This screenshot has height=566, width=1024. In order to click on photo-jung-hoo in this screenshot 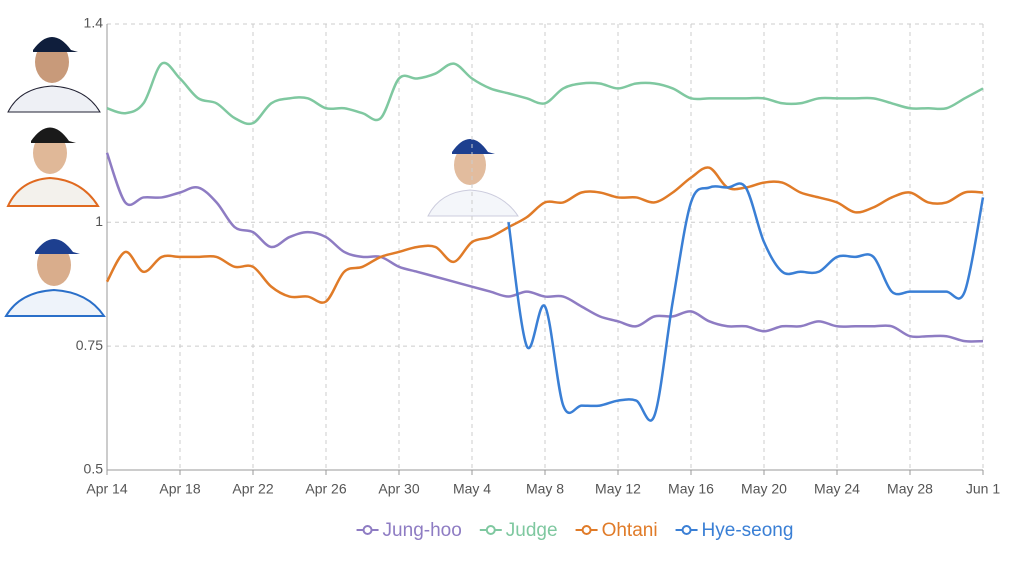, I will do `click(54, 160)`.